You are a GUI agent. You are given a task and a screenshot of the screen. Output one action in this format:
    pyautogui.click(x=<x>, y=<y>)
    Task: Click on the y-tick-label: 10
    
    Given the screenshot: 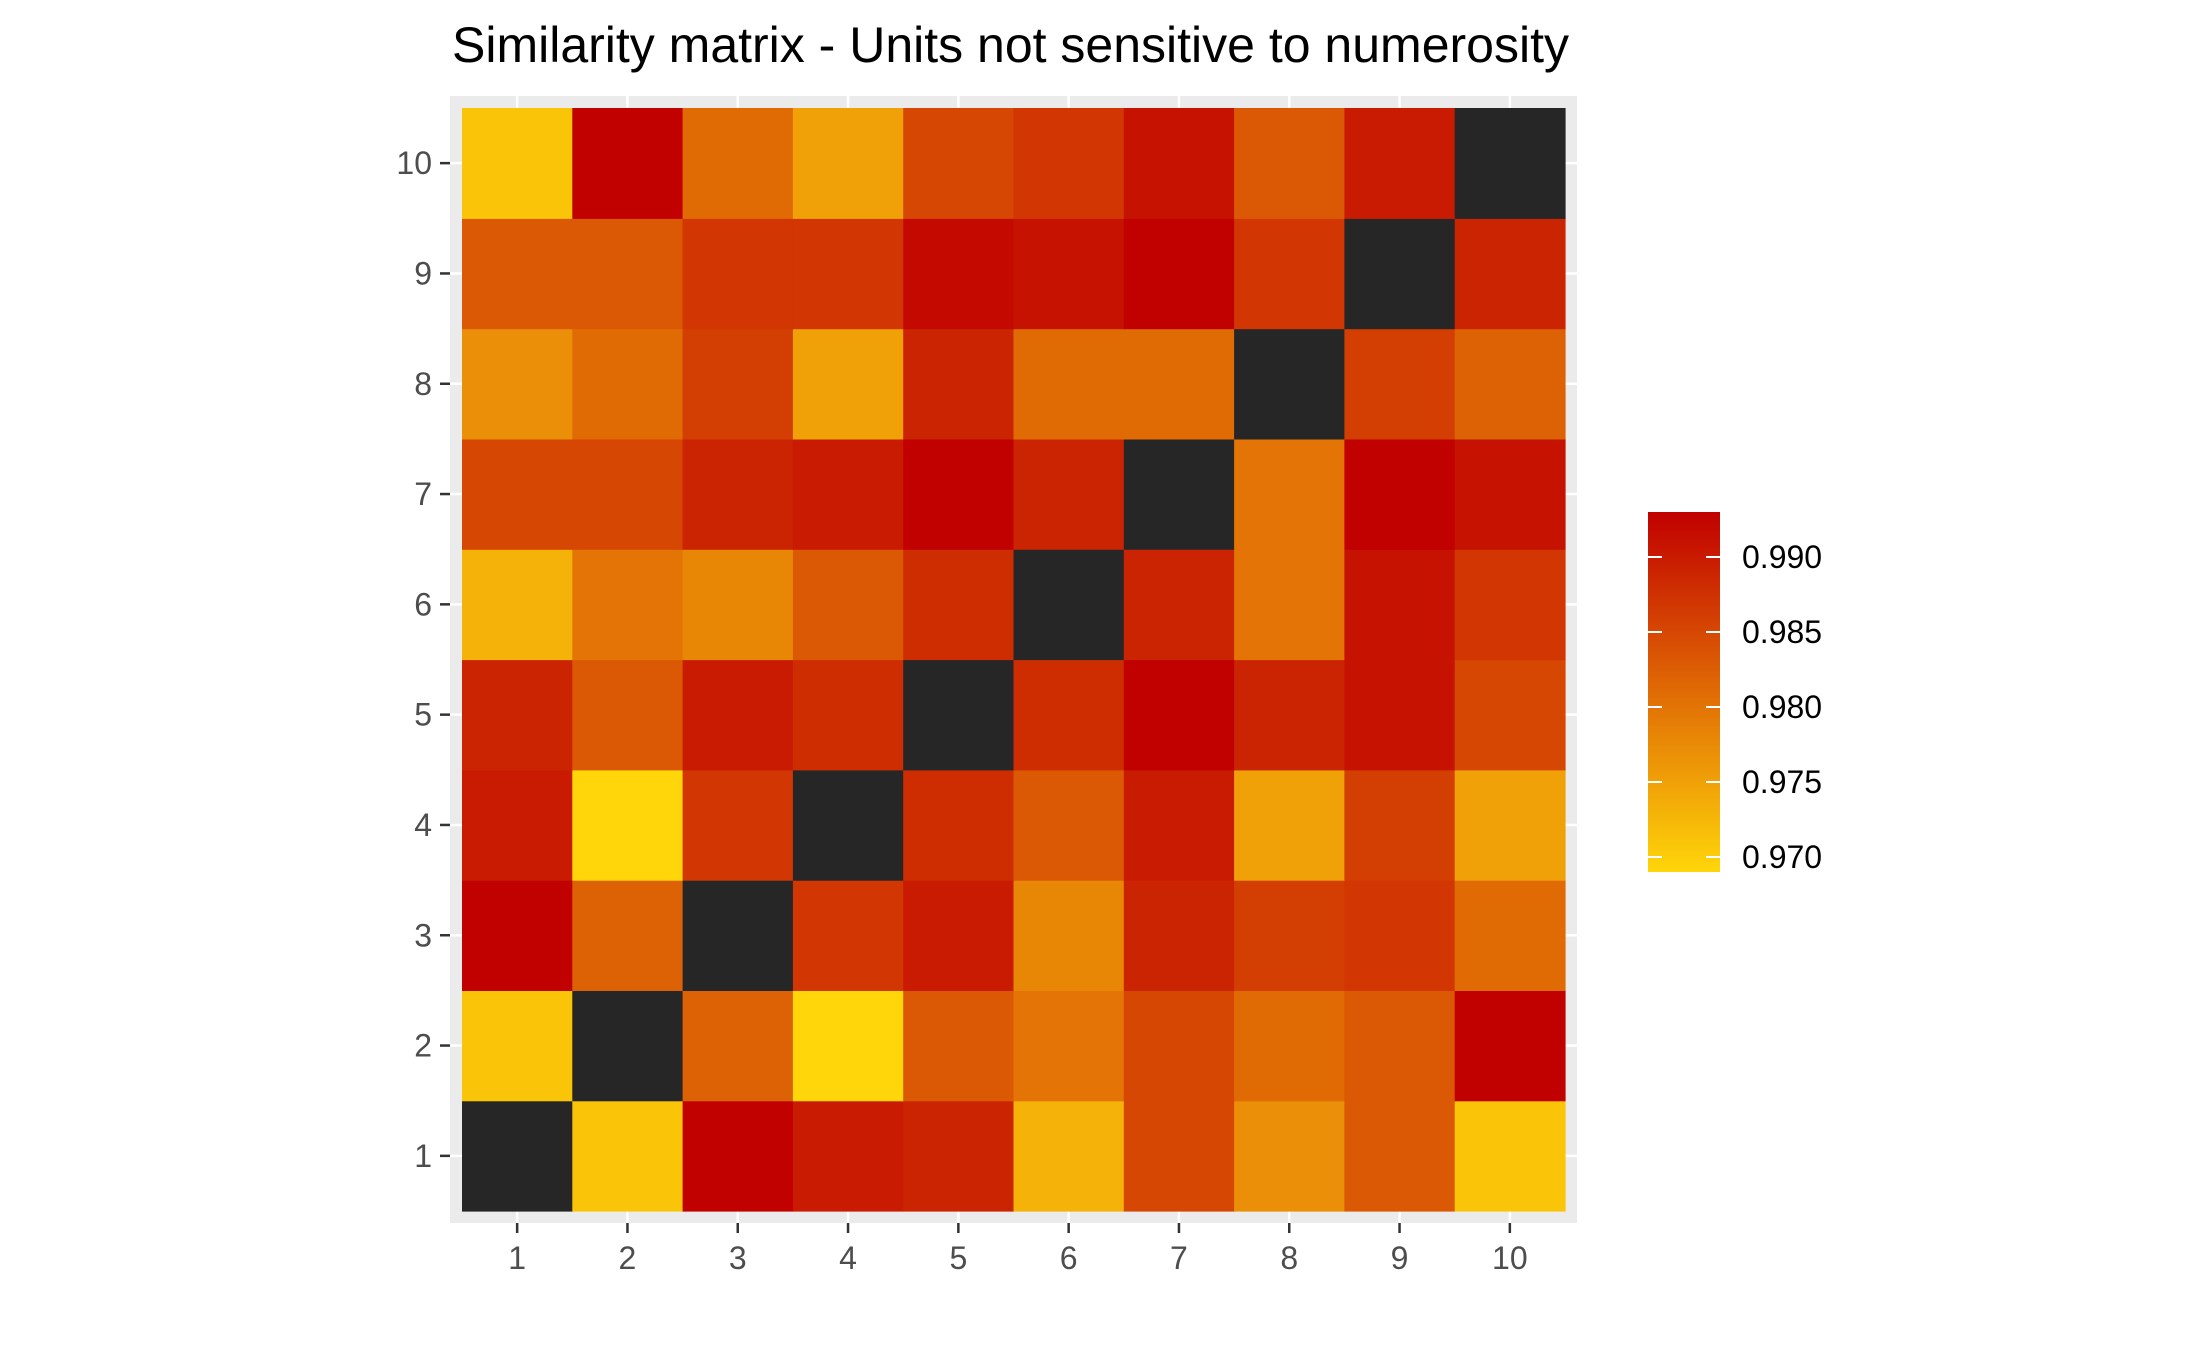 What is the action you would take?
    pyautogui.click(x=414, y=163)
    